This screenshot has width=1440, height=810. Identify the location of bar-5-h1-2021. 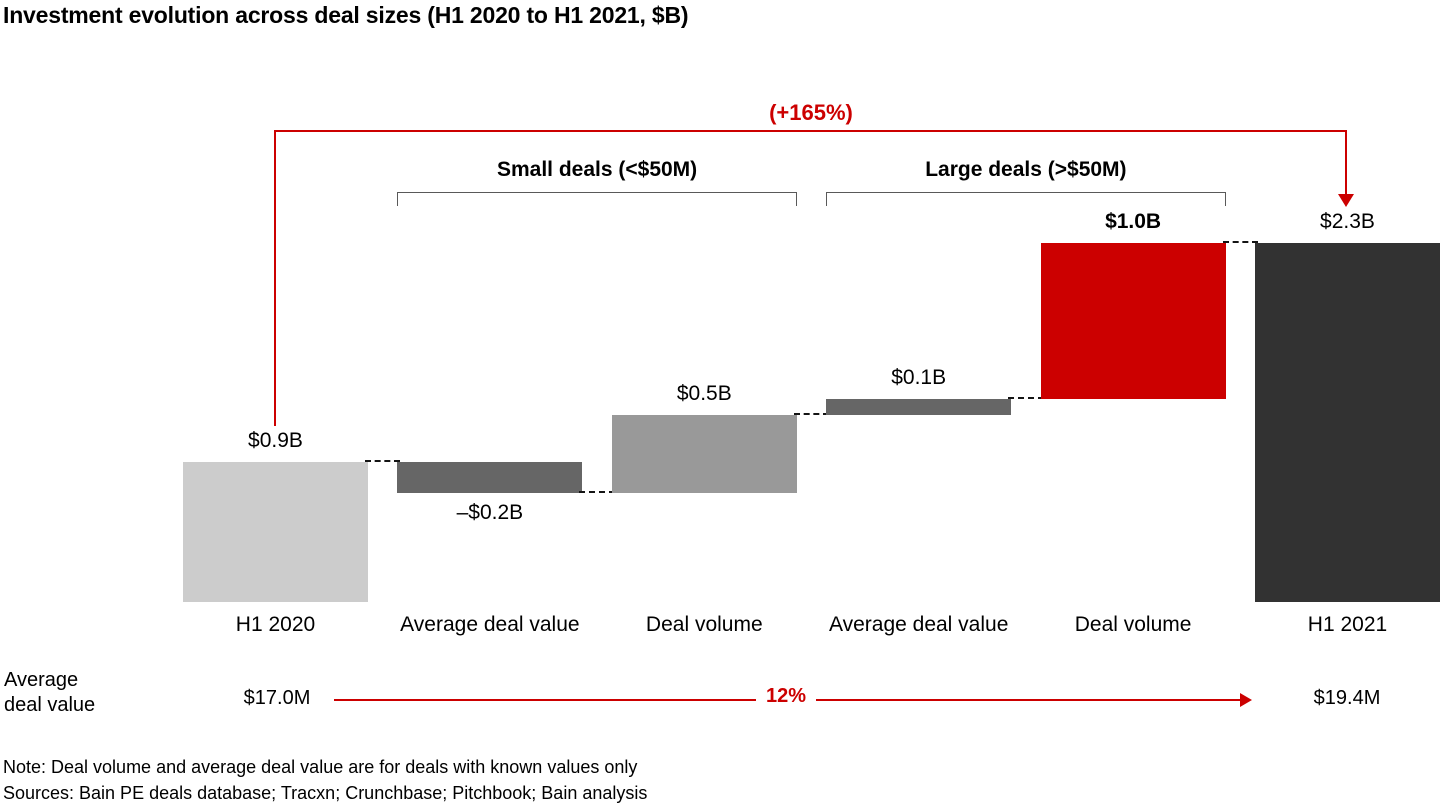
(1347, 422).